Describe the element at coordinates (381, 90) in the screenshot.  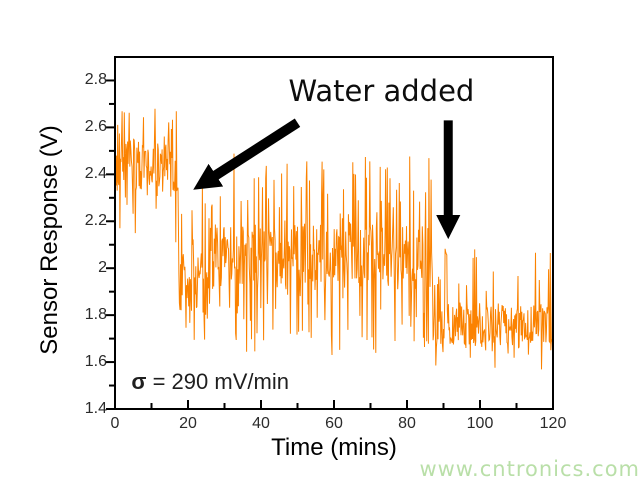
I see `annotation-water-added: Water added` at that location.